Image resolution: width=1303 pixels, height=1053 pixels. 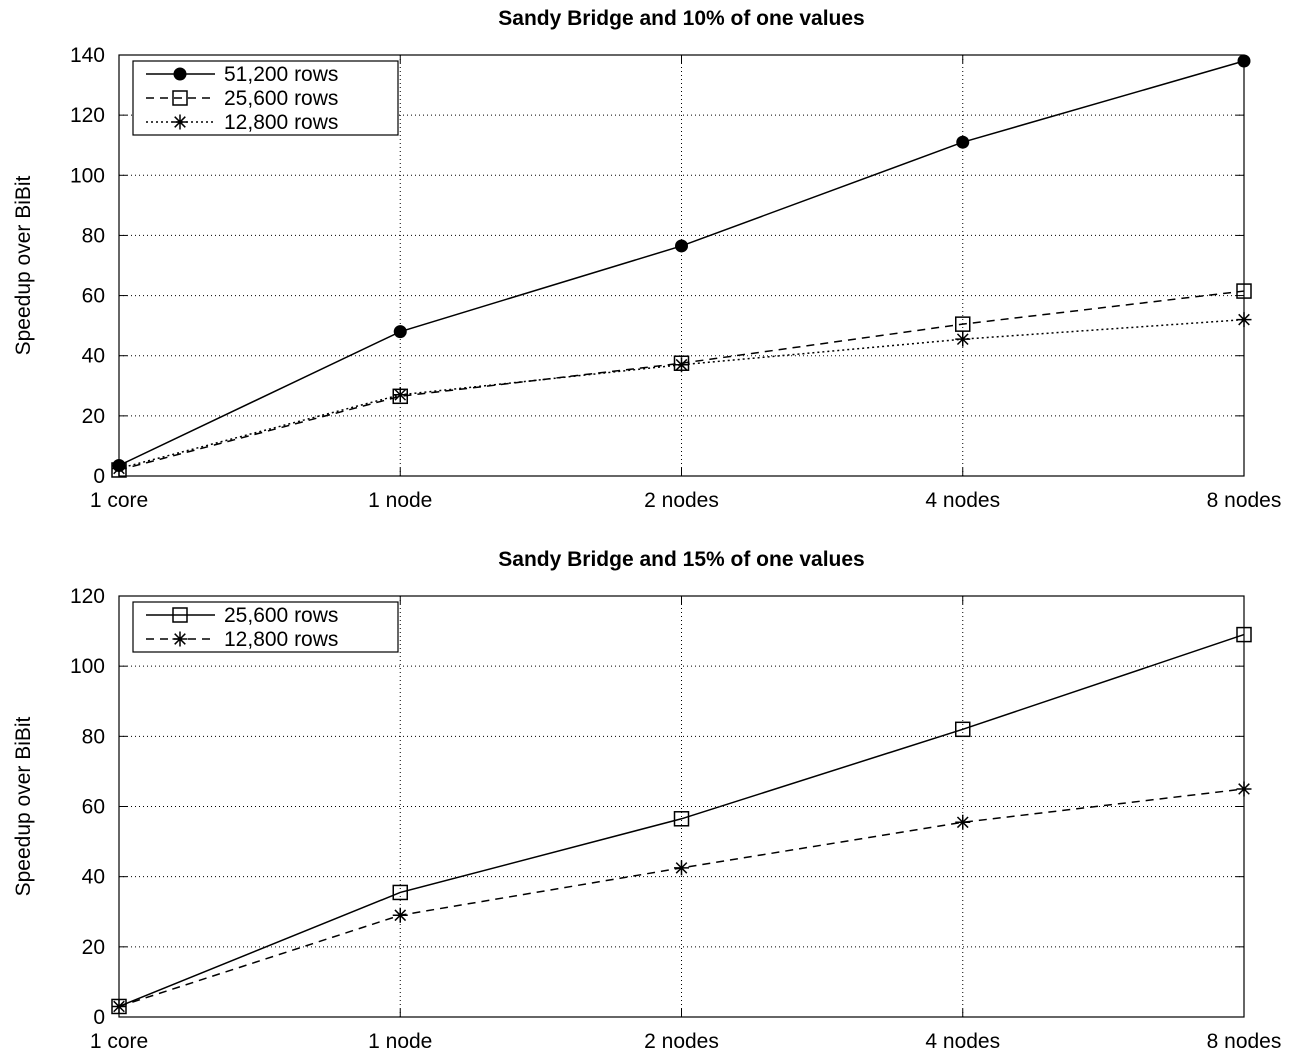 I want to click on legend-item: 51,200 rows, so click(x=242, y=74).